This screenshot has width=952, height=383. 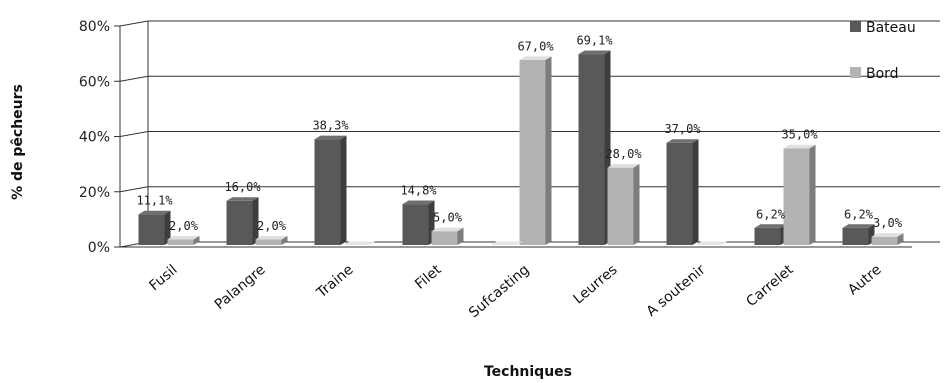 I want to click on legend: Bateau Bord, so click(x=883, y=51).